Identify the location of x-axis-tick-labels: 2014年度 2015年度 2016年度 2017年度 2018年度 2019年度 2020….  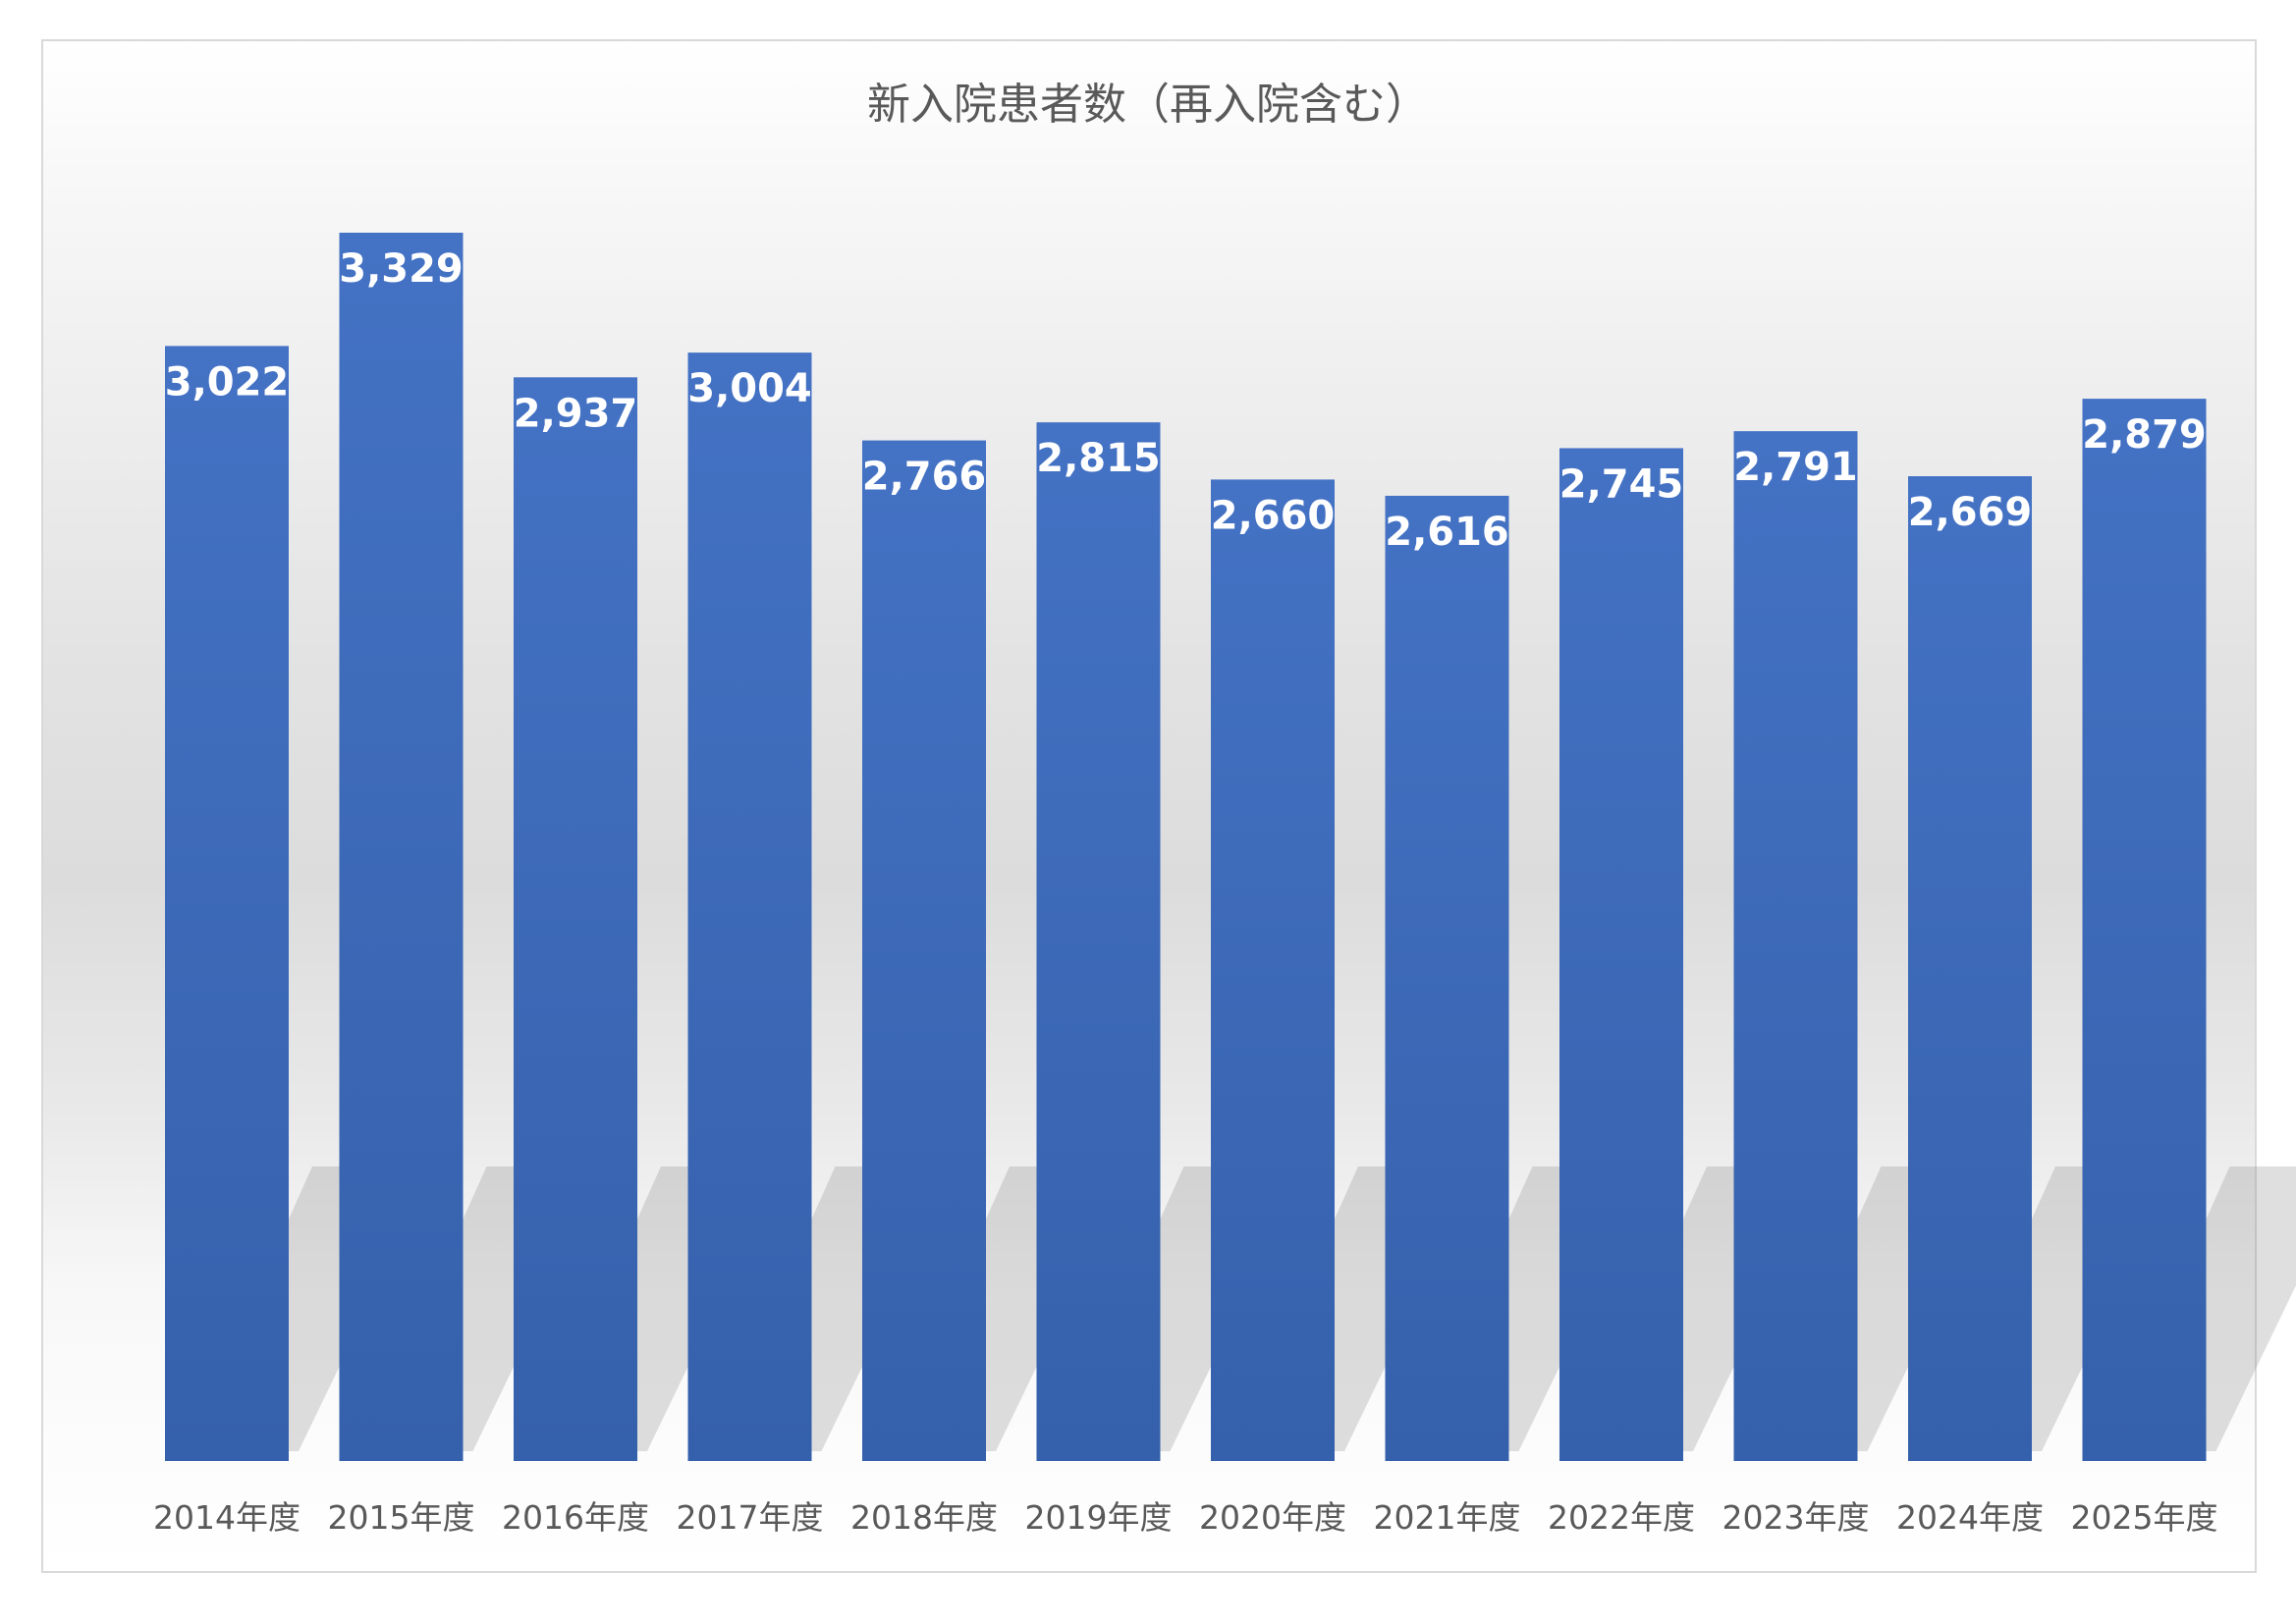
(1185, 1517).